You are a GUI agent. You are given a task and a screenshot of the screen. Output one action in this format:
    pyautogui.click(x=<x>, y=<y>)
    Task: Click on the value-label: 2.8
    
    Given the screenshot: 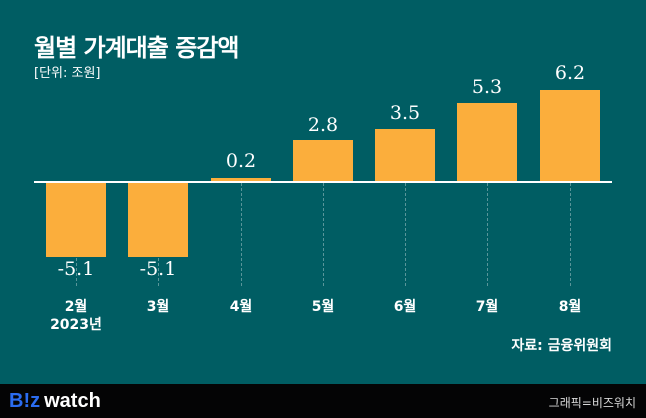 What is the action you would take?
    pyautogui.click(x=323, y=125)
    